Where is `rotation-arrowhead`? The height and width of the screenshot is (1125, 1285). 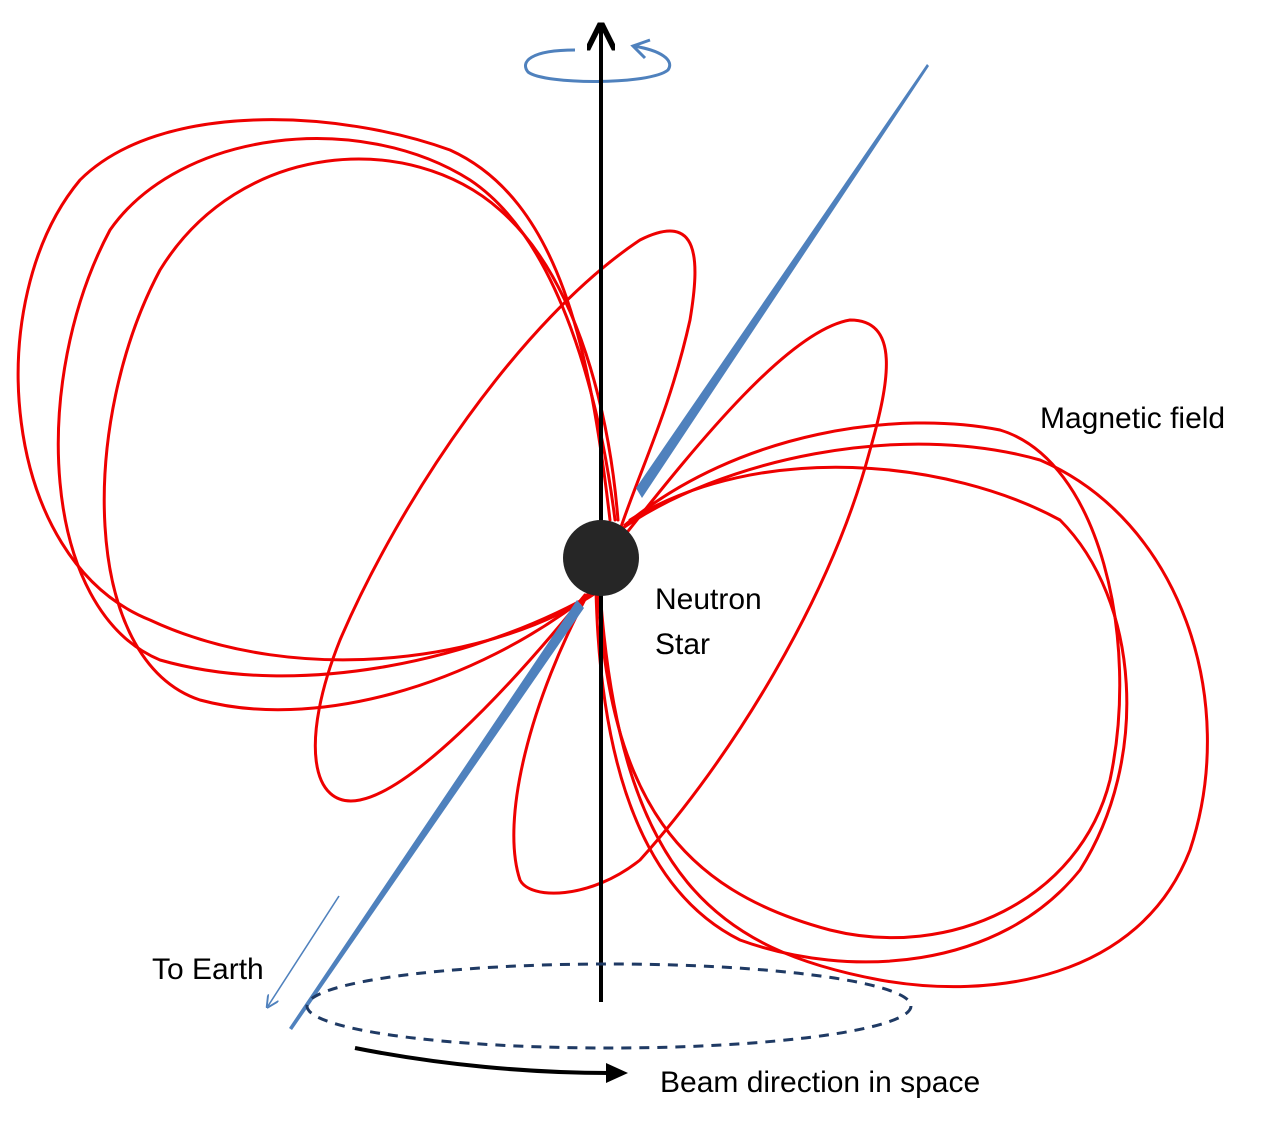 rotation-arrowhead is located at coordinates (640, 49).